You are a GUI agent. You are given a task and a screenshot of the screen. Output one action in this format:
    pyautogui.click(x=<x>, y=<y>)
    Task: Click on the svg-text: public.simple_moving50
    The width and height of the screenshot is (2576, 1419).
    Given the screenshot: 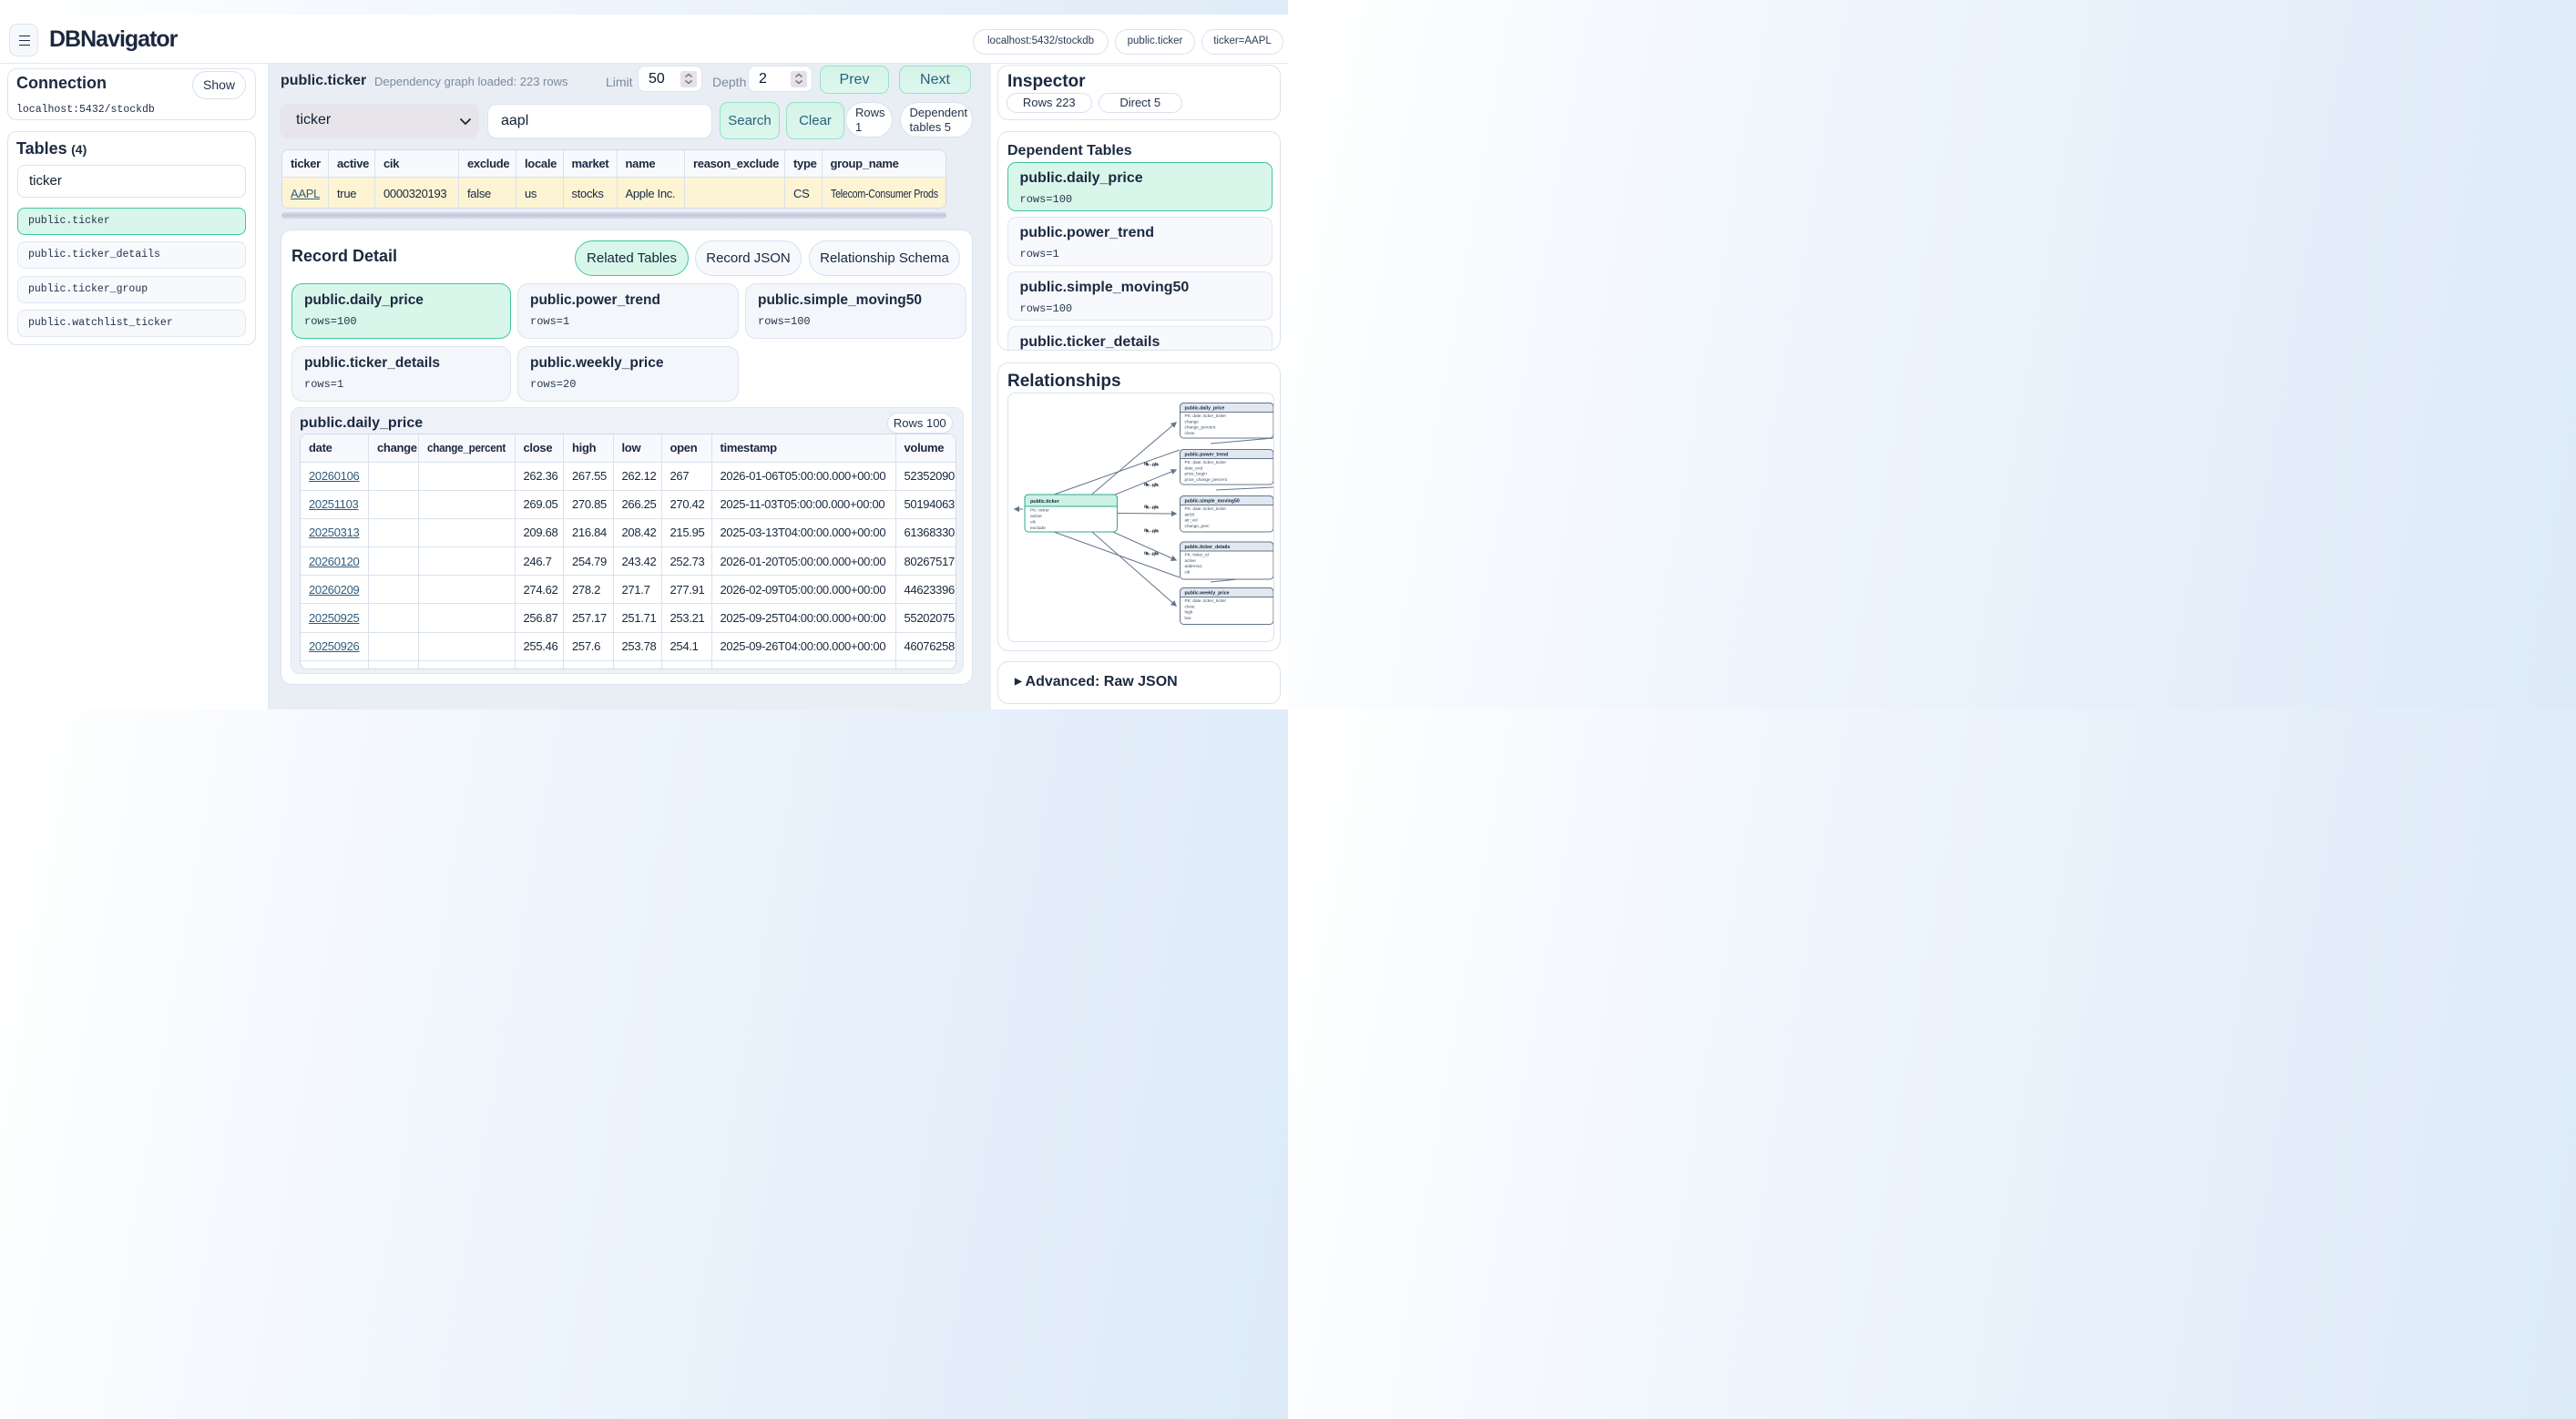 What is the action you would take?
    pyautogui.click(x=1211, y=501)
    